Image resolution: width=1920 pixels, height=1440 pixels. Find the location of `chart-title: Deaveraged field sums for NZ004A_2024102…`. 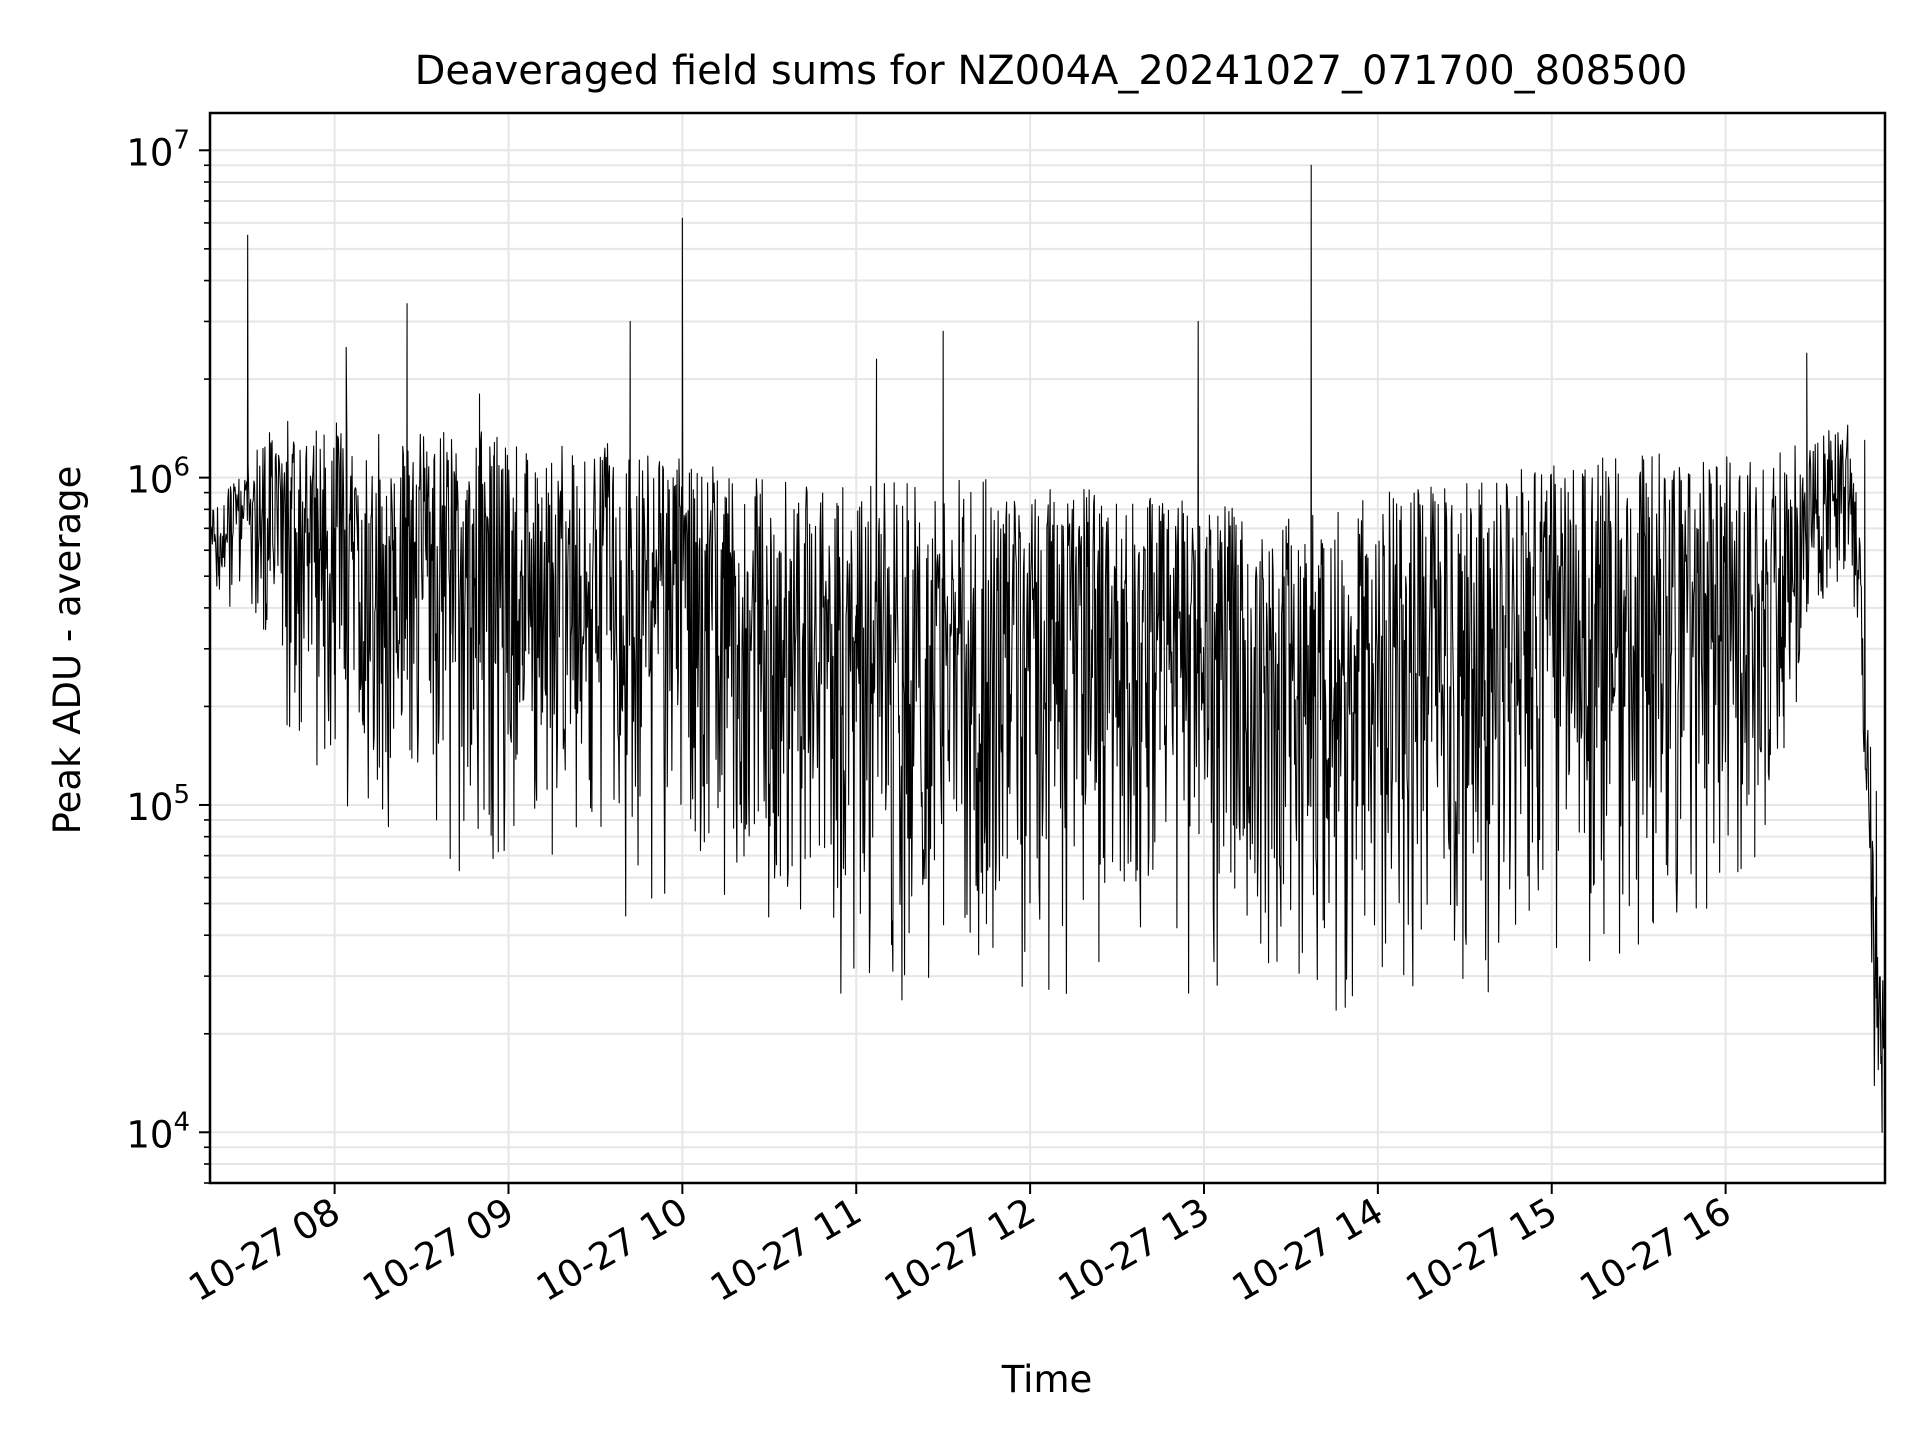

chart-title: Deaveraged field sums for NZ004A_2024102… is located at coordinates (1051, 71).